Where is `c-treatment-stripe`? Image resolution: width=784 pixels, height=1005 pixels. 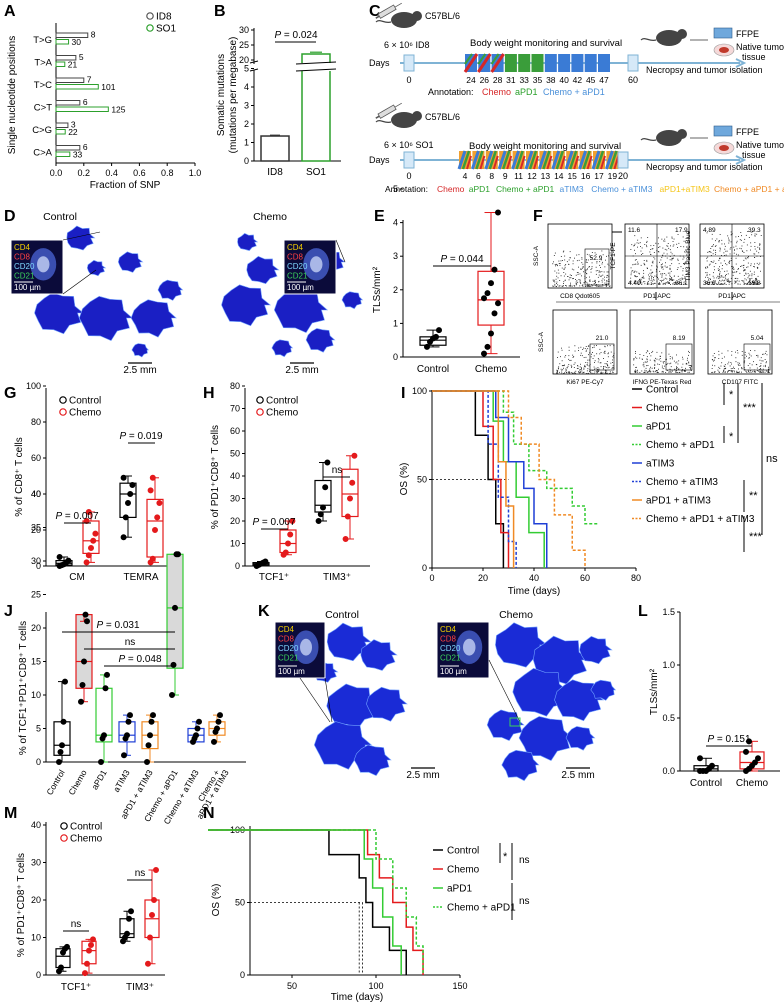
c-treatment-stripe is located at coordinates (495, 59).